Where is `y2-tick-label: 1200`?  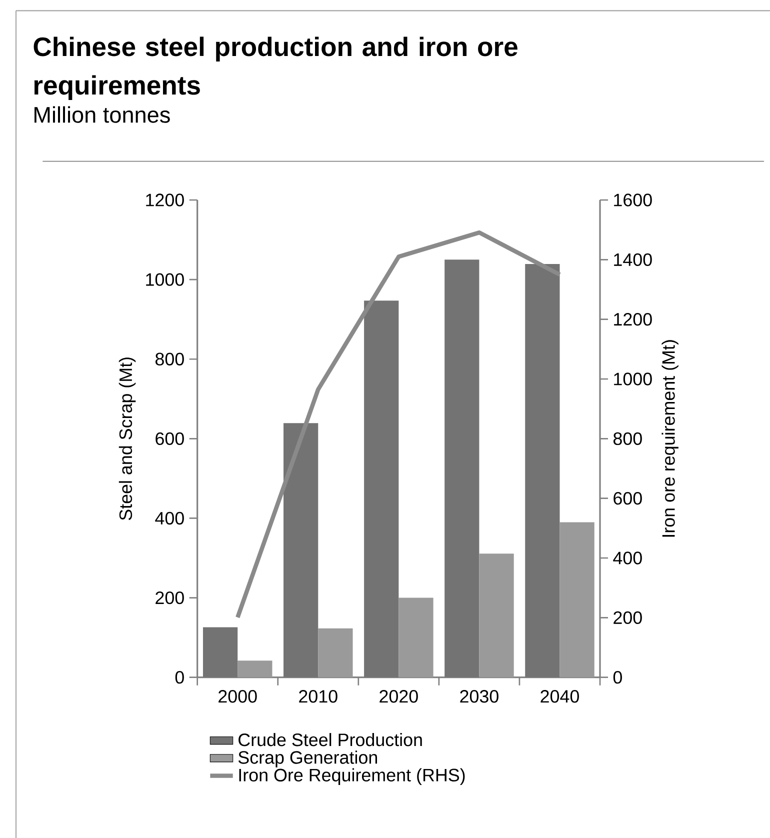
y2-tick-label: 1200 is located at coordinates (633, 319).